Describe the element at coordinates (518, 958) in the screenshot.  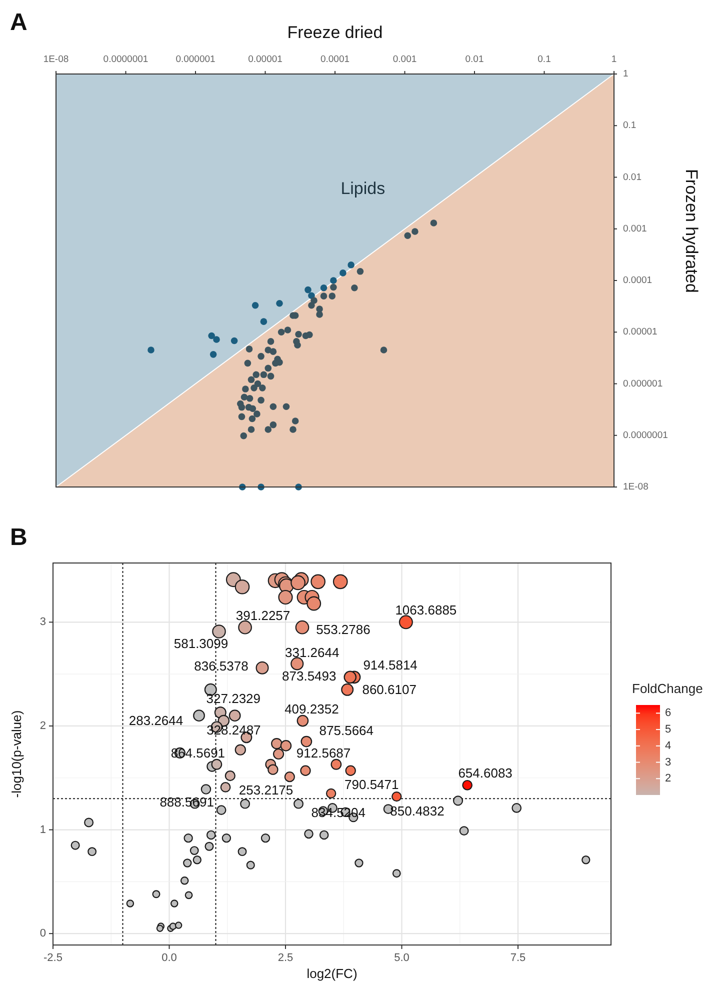
I see `x-tick-label: 7.5` at that location.